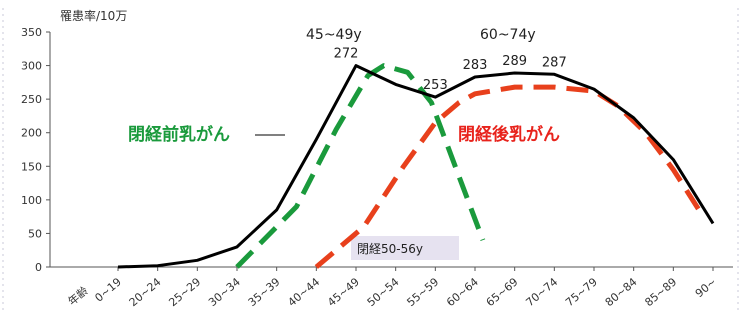 The image size is (744, 320). What do you see at coordinates (435, 85) in the screenshot?
I see `data-label: 253` at bounding box center [435, 85].